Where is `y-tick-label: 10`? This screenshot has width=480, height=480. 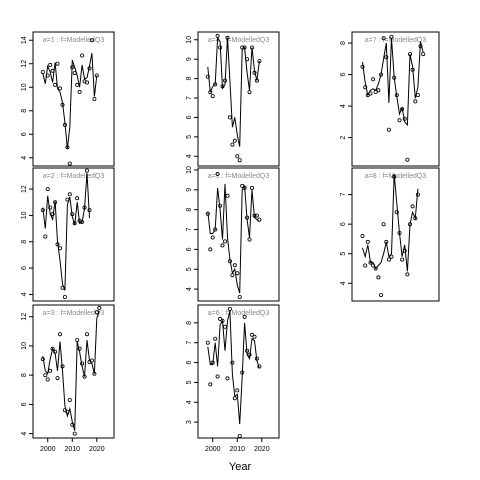 y-tick-label: 10 is located at coordinates (24, 215).